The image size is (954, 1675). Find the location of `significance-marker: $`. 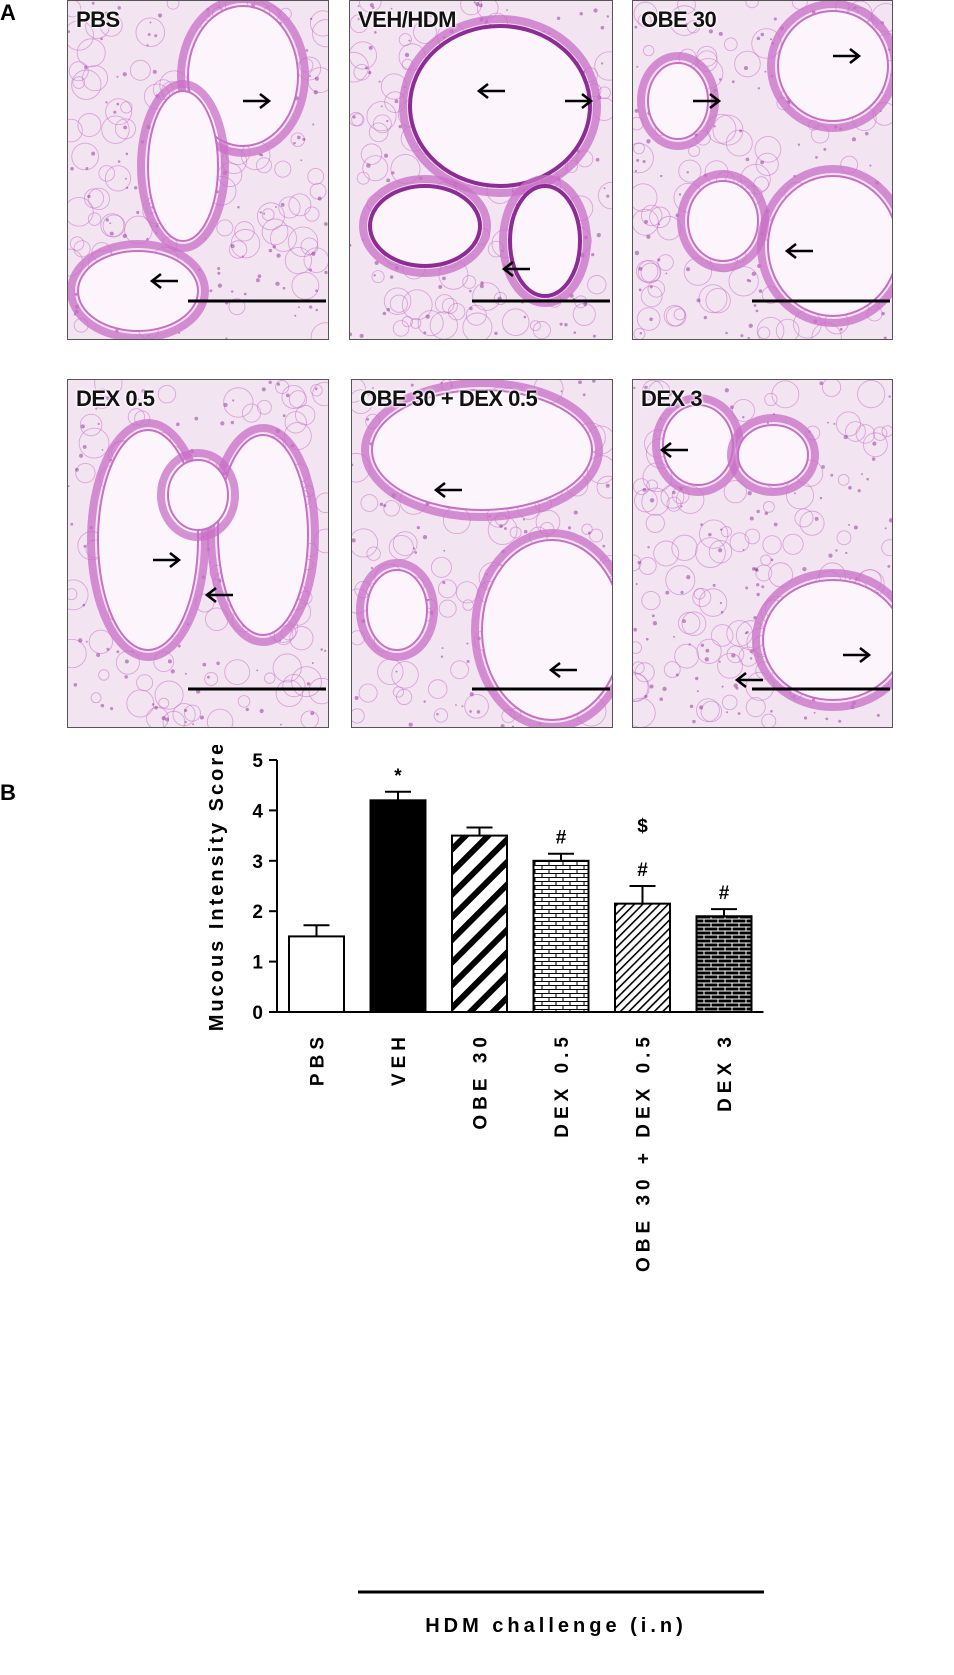

significance-marker: $ is located at coordinates (642, 826).